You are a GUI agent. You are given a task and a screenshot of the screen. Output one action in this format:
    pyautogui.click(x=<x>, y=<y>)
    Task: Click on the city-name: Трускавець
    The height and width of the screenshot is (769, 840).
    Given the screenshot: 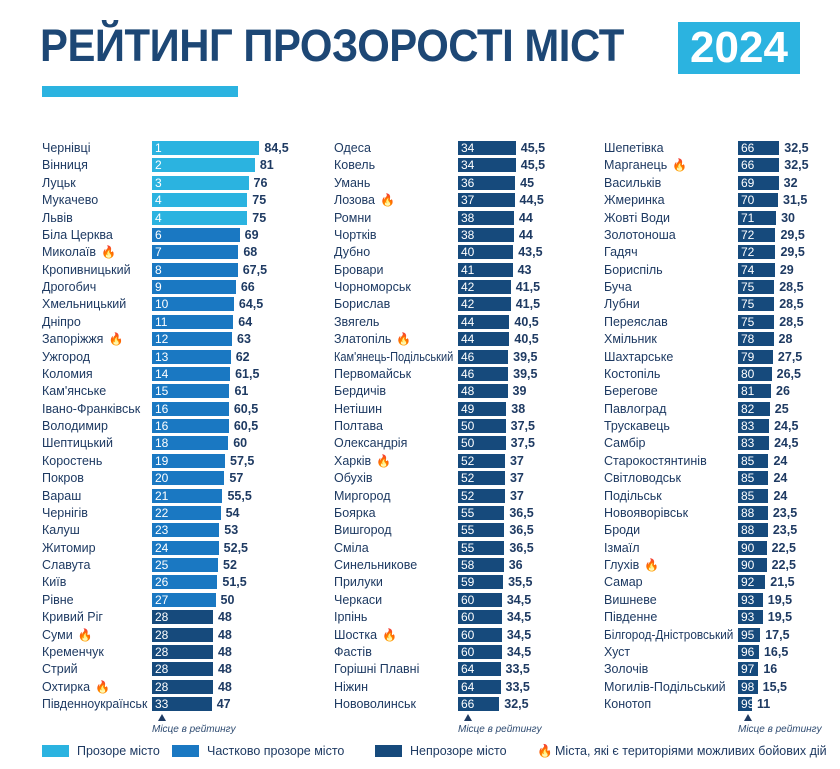 What is the action you would take?
    pyautogui.click(x=637, y=426)
    